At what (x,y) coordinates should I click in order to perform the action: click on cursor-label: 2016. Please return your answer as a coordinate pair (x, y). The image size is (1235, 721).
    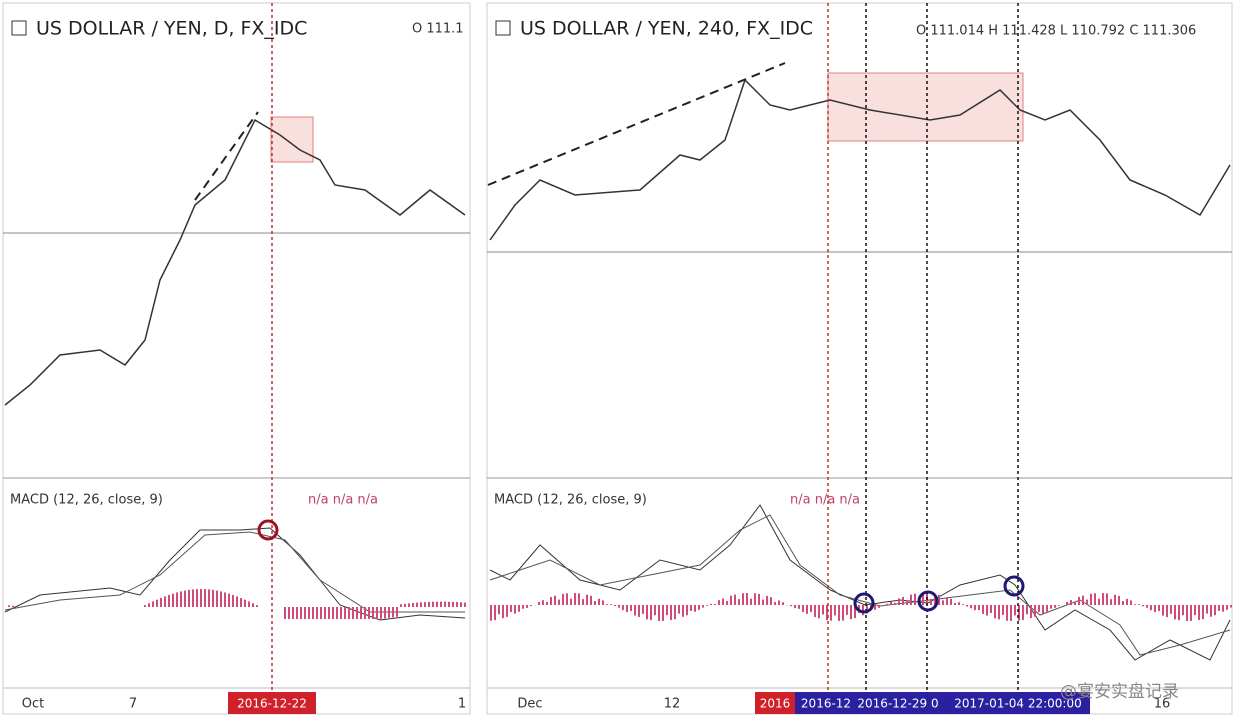
    Looking at the image, I should click on (775, 704).